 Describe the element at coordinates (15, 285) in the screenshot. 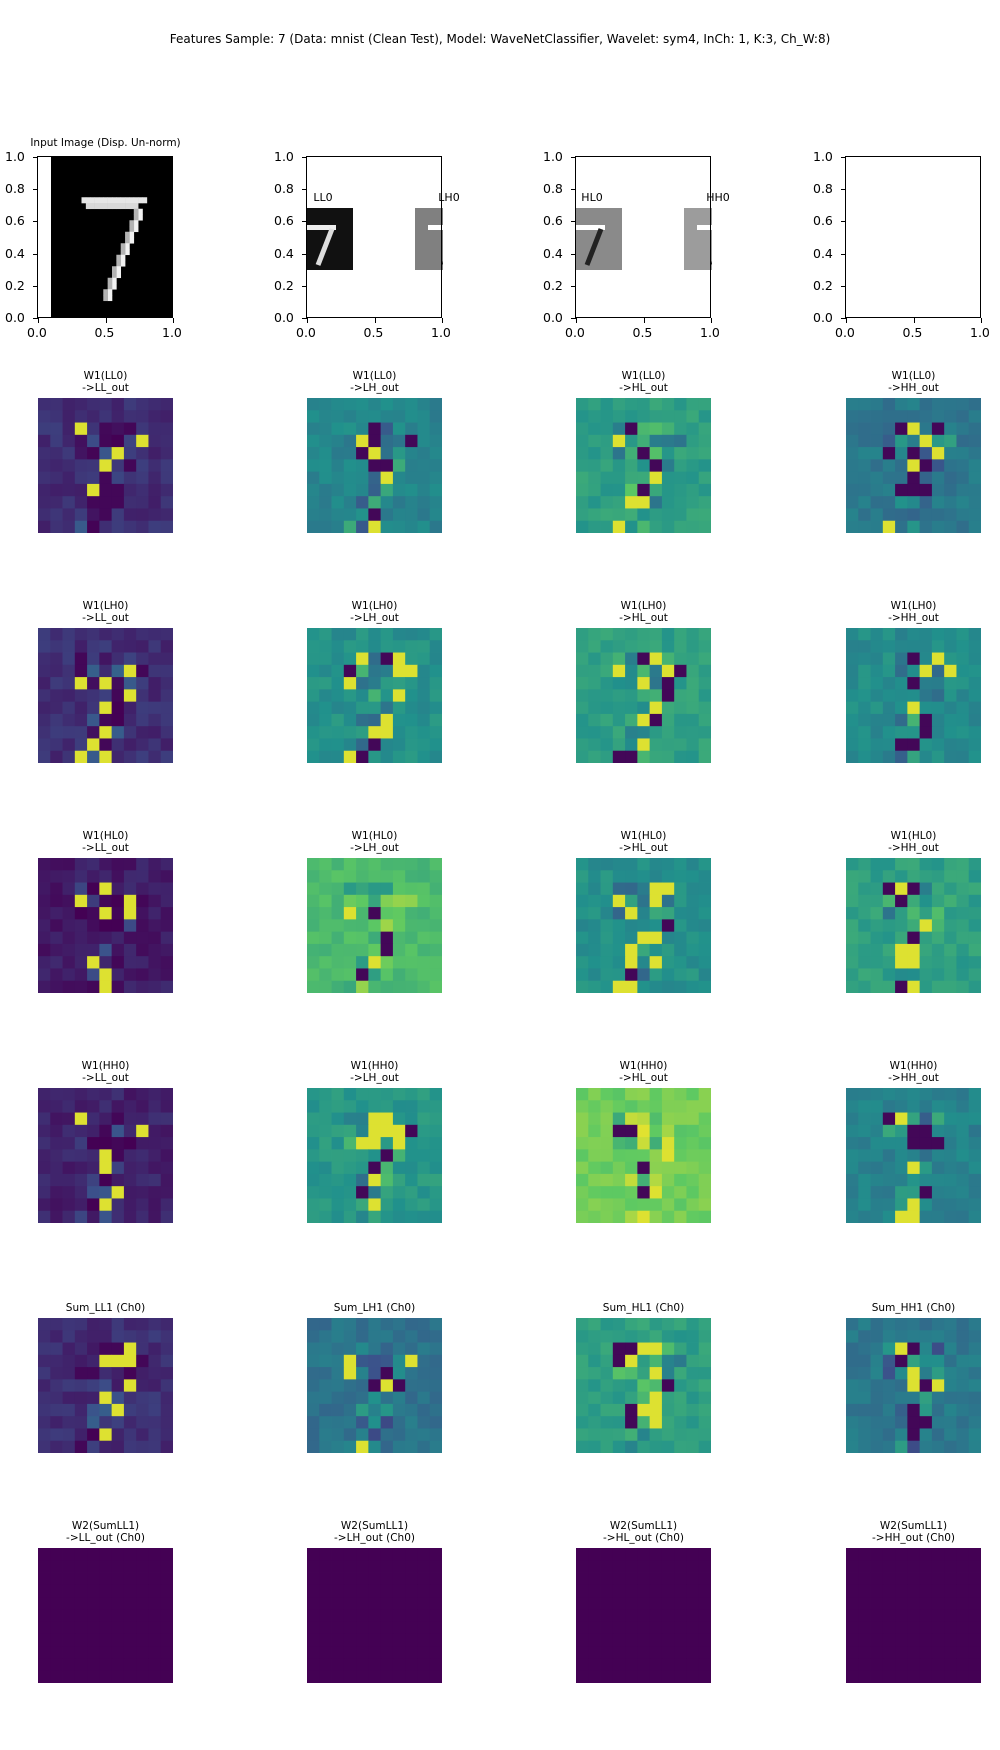

I see `ytick-label: 0.2` at that location.